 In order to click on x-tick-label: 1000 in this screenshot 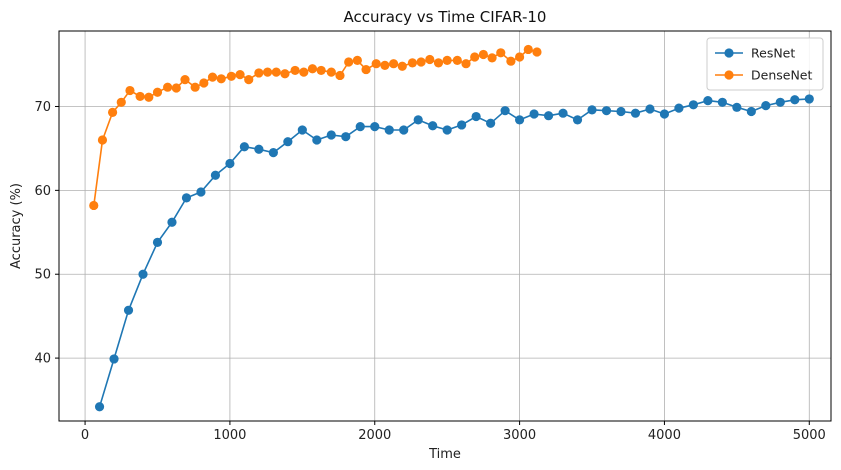, I will do `click(229, 435)`.